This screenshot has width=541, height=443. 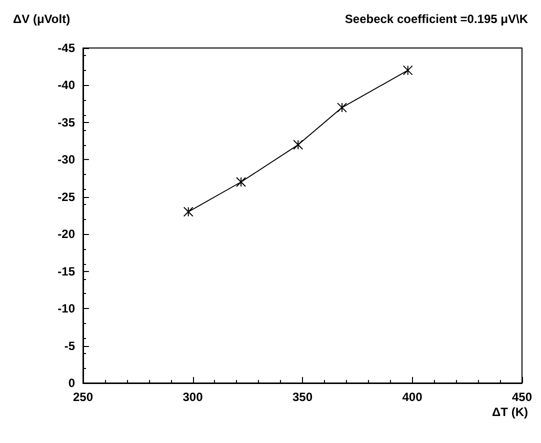 What do you see at coordinates (193, 397) in the screenshot?
I see `x-tick-label: 300` at bounding box center [193, 397].